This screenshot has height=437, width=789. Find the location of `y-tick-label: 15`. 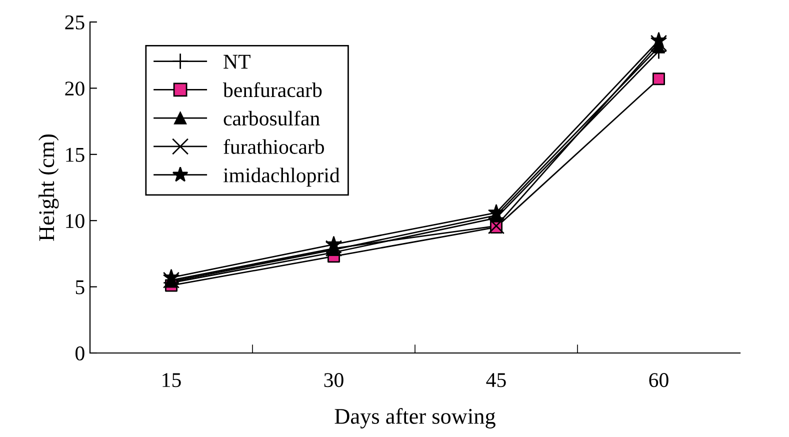

y-tick-label: 15 is located at coordinates (75, 155).